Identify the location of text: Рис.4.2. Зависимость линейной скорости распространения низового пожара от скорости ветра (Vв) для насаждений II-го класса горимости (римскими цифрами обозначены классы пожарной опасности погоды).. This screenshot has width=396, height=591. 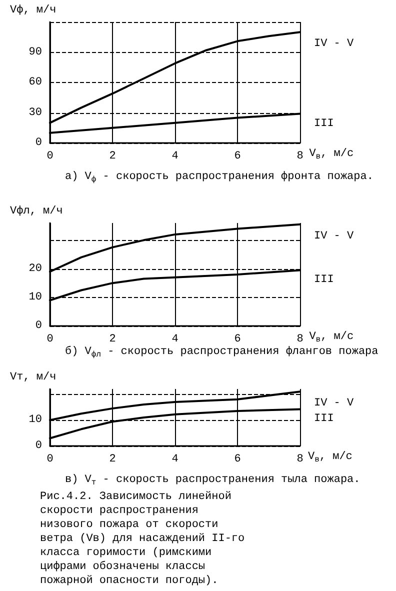
(146, 539).